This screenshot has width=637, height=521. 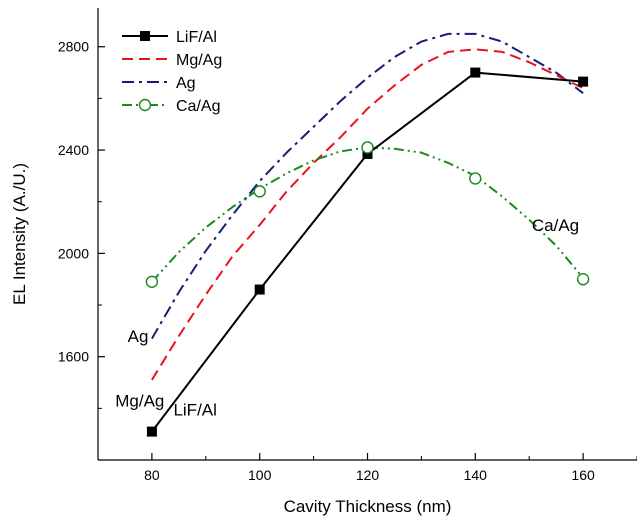 What do you see at coordinates (139, 401) in the screenshot?
I see `annotation-mg-ag: Mg/Ag` at bounding box center [139, 401].